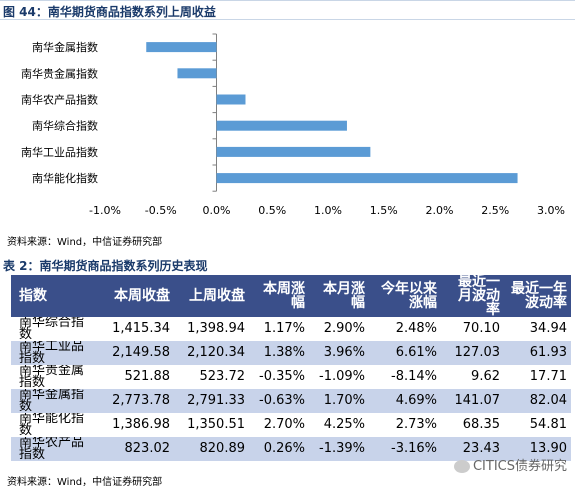 The image size is (575, 488). I want to click on table-cell: 南华贵金属指数, so click(52, 377).